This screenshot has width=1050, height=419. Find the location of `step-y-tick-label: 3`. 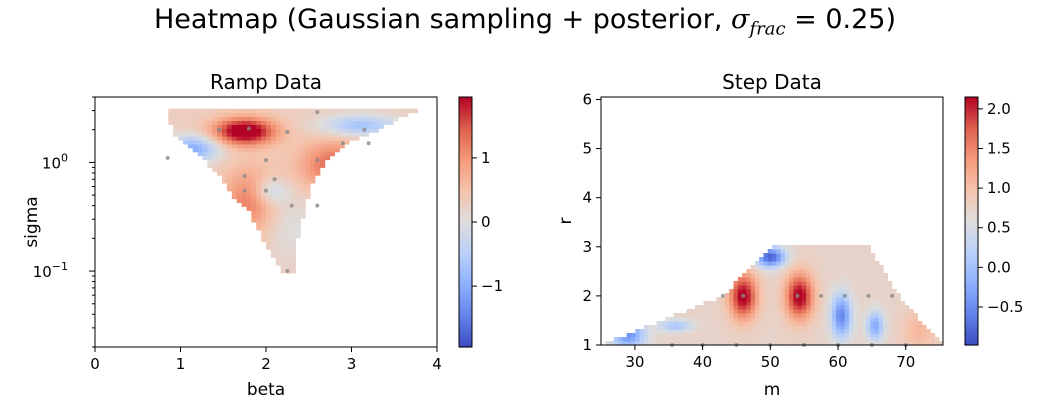

step-y-tick-label: 3 is located at coordinates (587, 247).